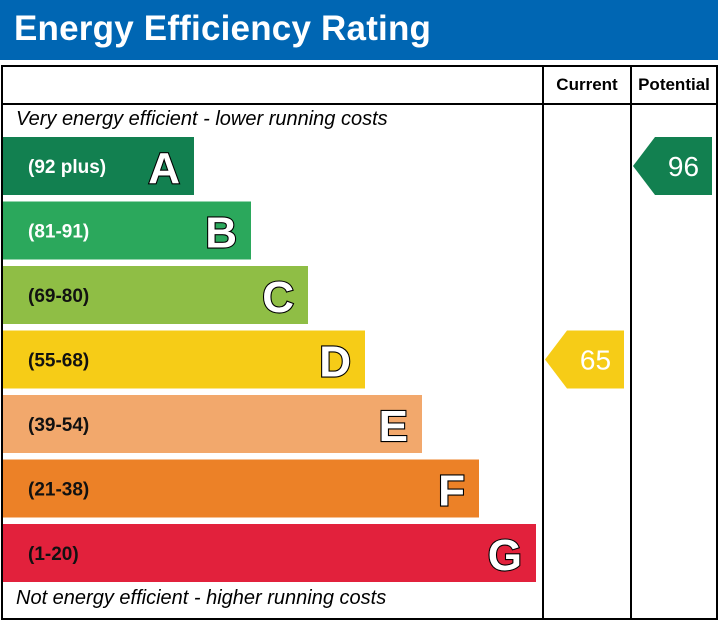 The image size is (718, 620). I want to click on band-bar-d, so click(184, 359).